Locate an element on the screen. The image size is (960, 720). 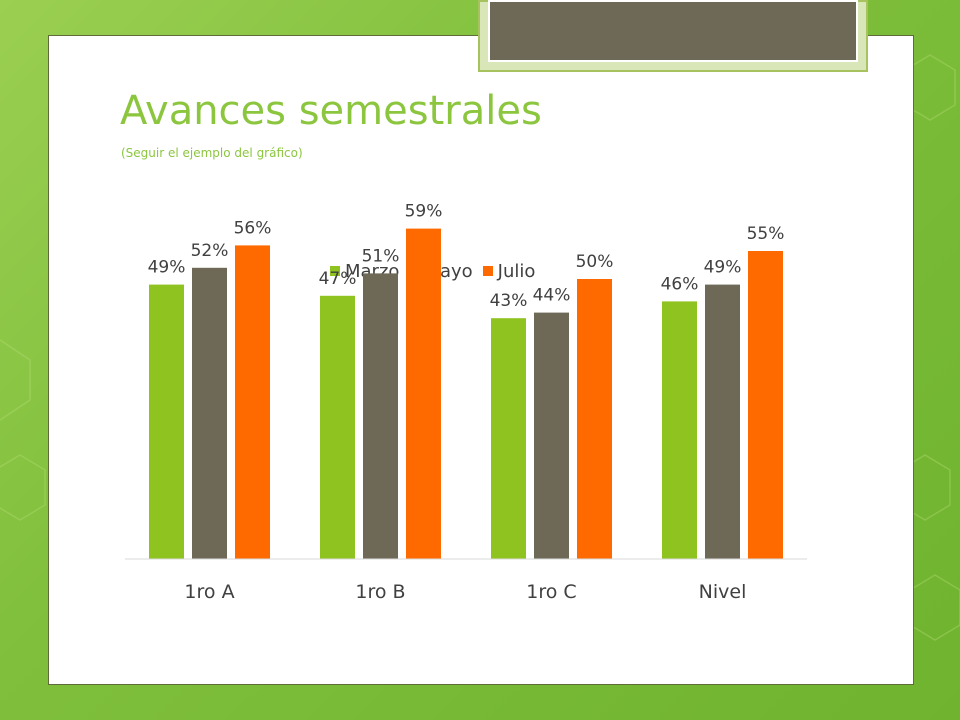
data-label-mayo-2: 51% is located at coordinates (381, 256).